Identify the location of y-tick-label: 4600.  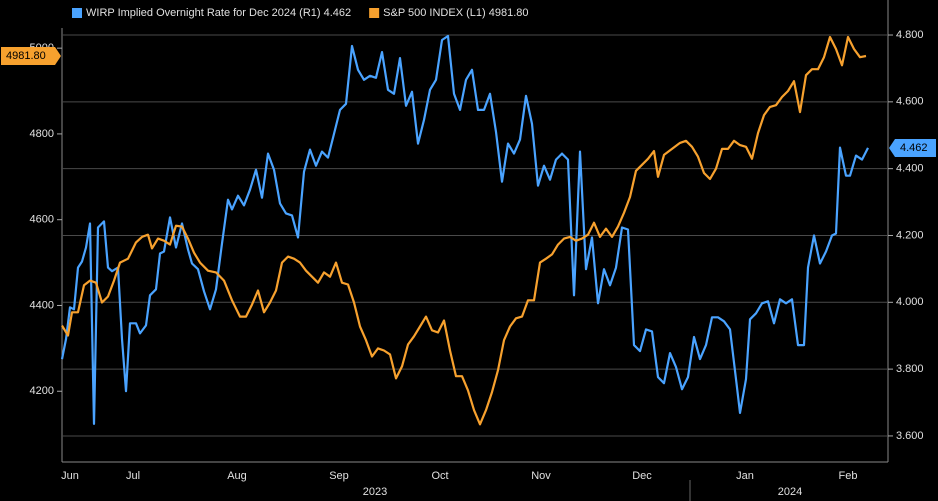
(42, 220).